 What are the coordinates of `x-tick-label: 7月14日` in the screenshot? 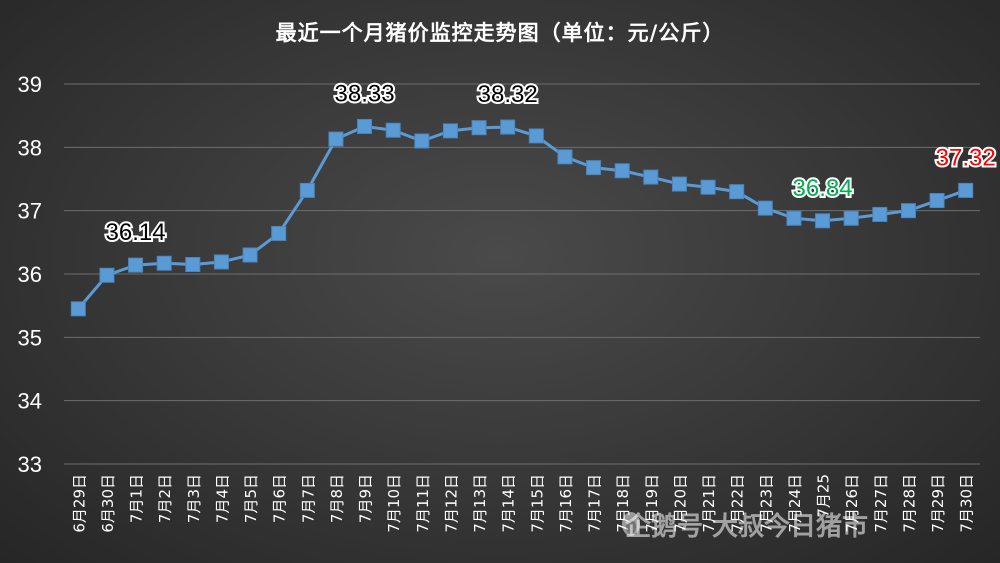 It's located at (509, 503).